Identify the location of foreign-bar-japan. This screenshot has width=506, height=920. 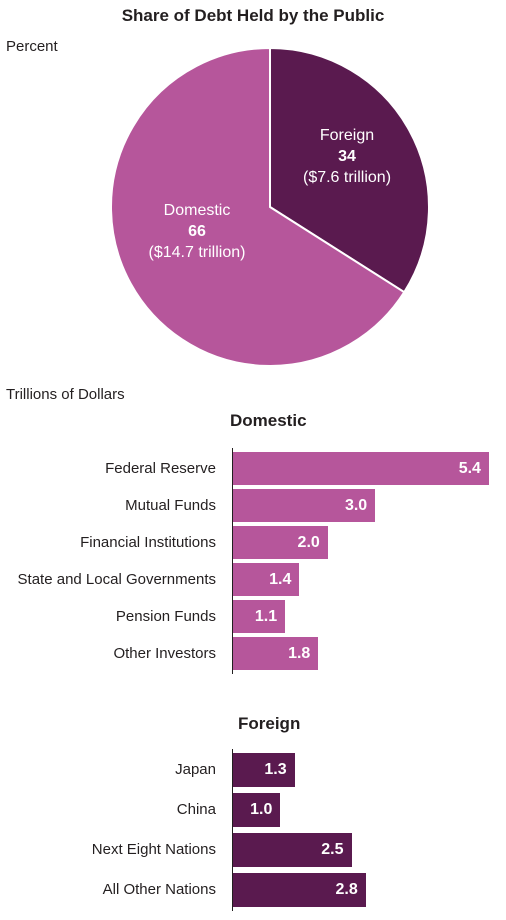
(264, 770).